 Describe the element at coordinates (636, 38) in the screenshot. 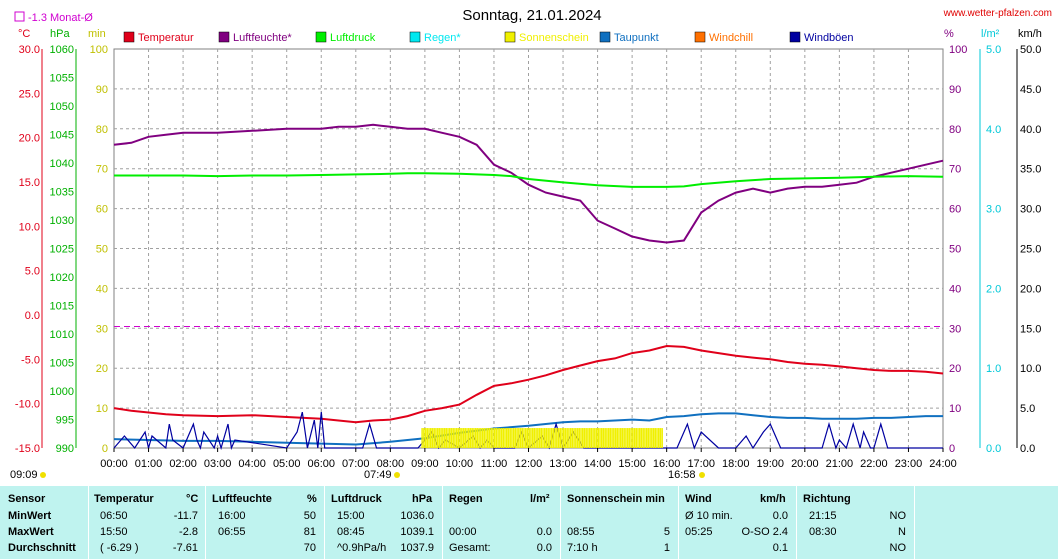

I see `legend-label: Taupunkt` at that location.